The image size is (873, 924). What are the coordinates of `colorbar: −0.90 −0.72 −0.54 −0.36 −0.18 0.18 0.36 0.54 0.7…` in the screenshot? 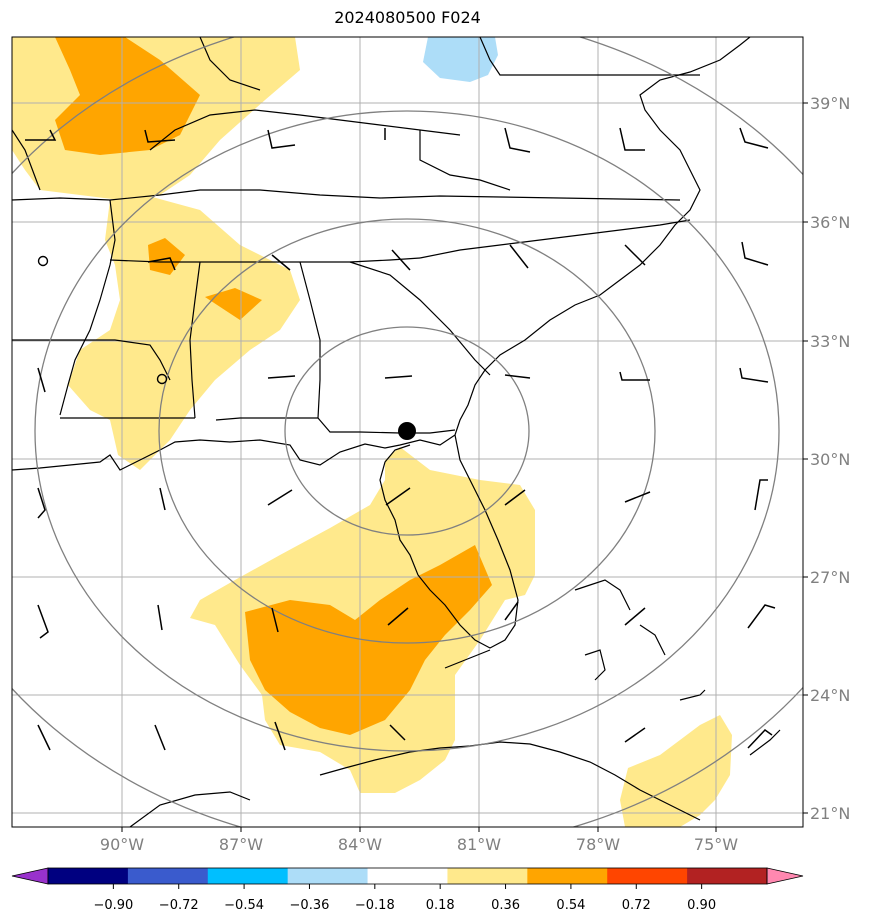 It's located at (407, 890).